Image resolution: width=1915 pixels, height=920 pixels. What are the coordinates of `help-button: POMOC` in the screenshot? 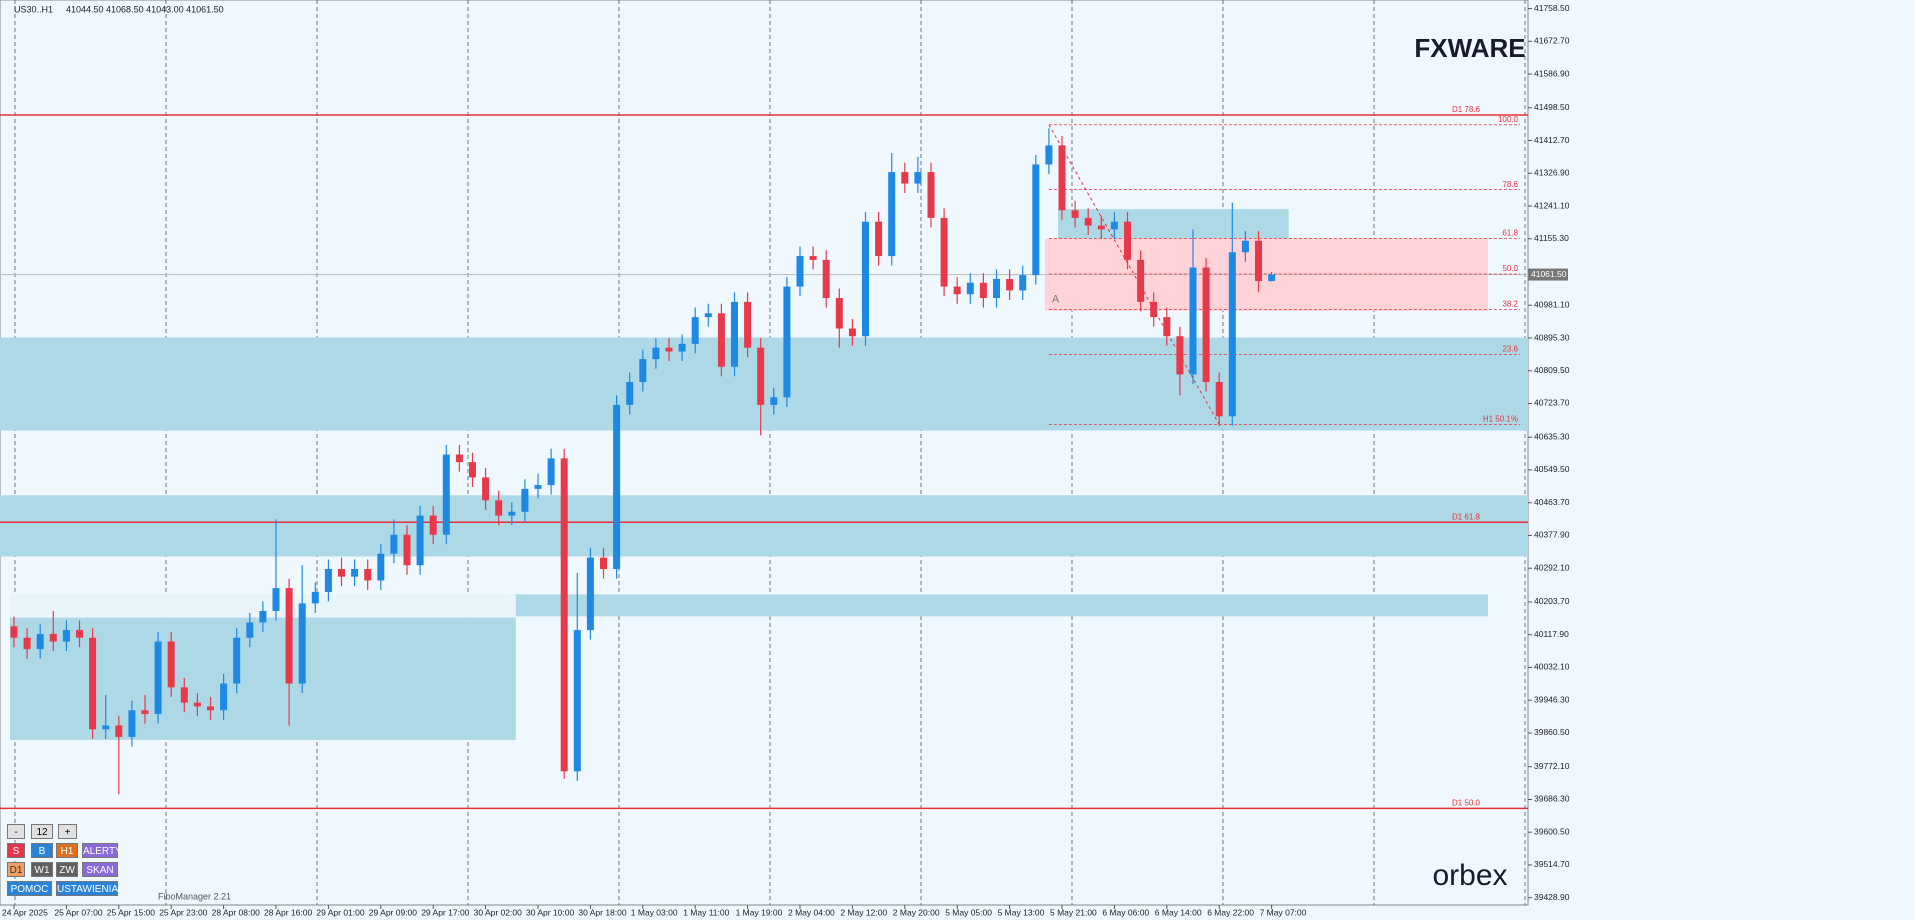 It's located at (29, 888).